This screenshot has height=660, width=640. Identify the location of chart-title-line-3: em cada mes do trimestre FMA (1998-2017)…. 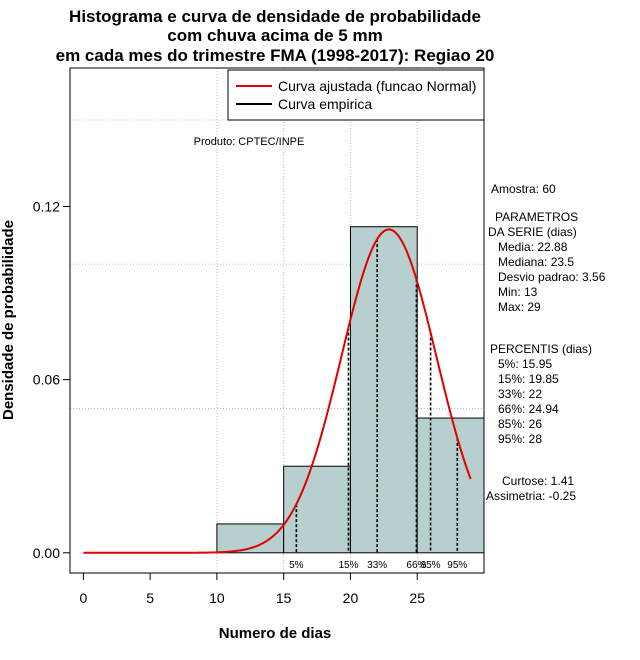
(275, 55).